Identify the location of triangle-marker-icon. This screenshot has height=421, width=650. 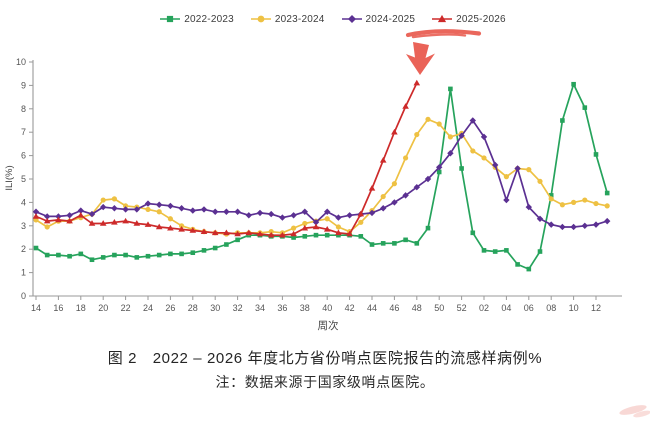
(442, 18).